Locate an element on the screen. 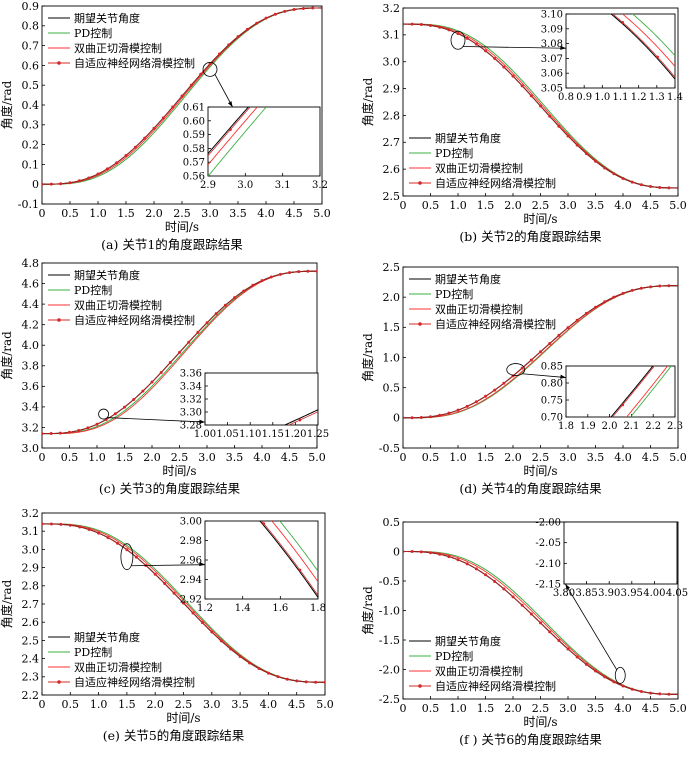 The image size is (700, 760). zoom-inset: 1.2 1.4 1.6 1.8 2.92 2.94 2.96 2.98 3.00 is located at coordinates (253, 566).